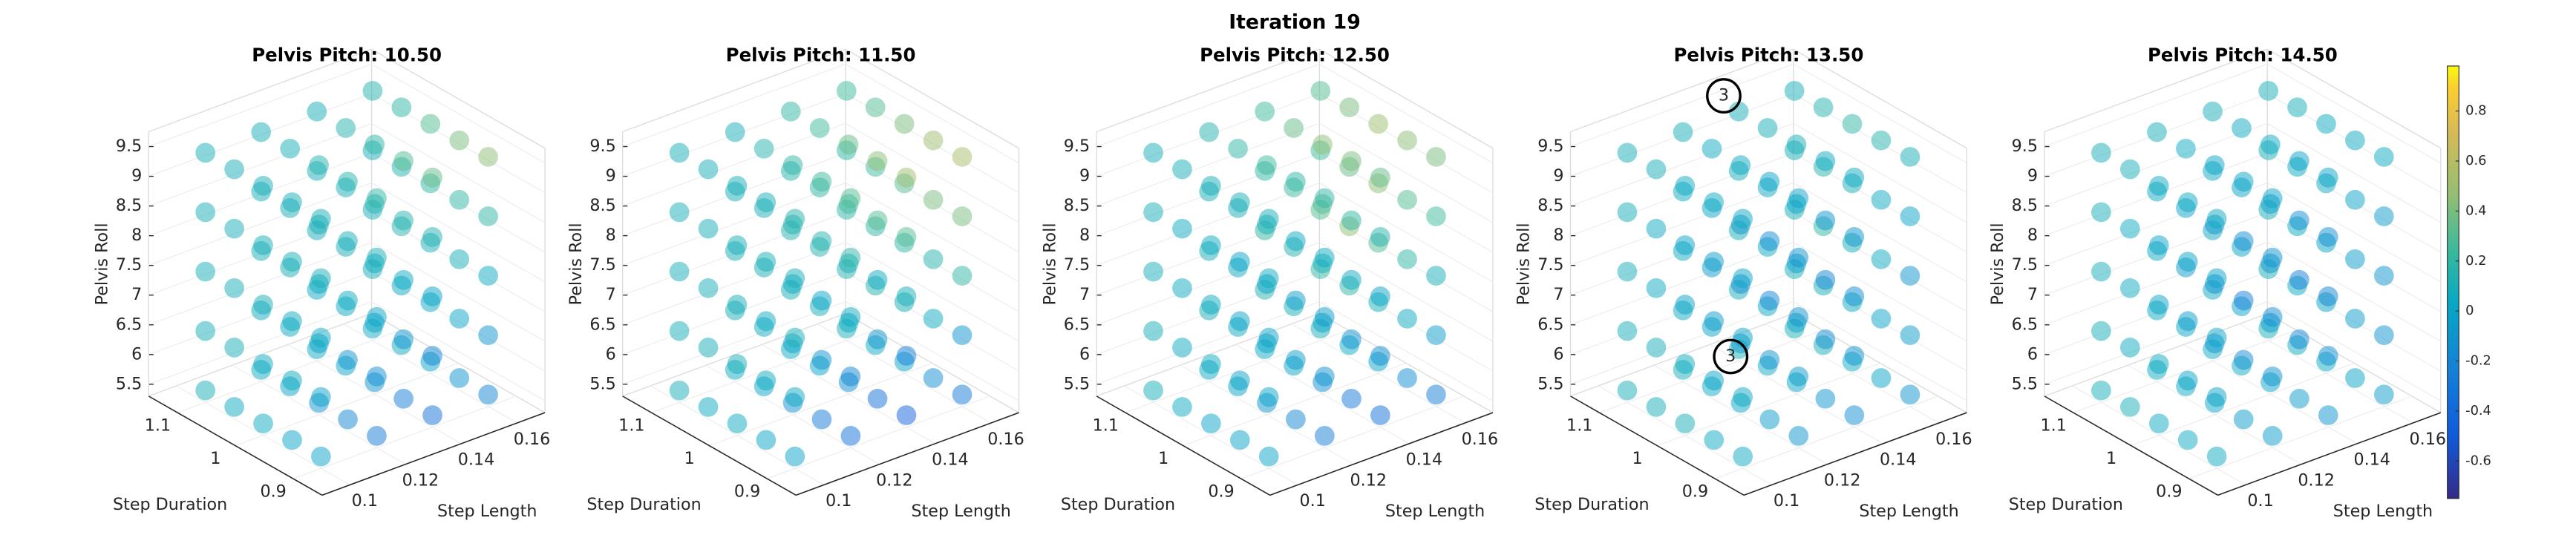  Describe the element at coordinates (2475, 211) in the screenshot. I see `colorbar-tick-label: 0.4` at that location.